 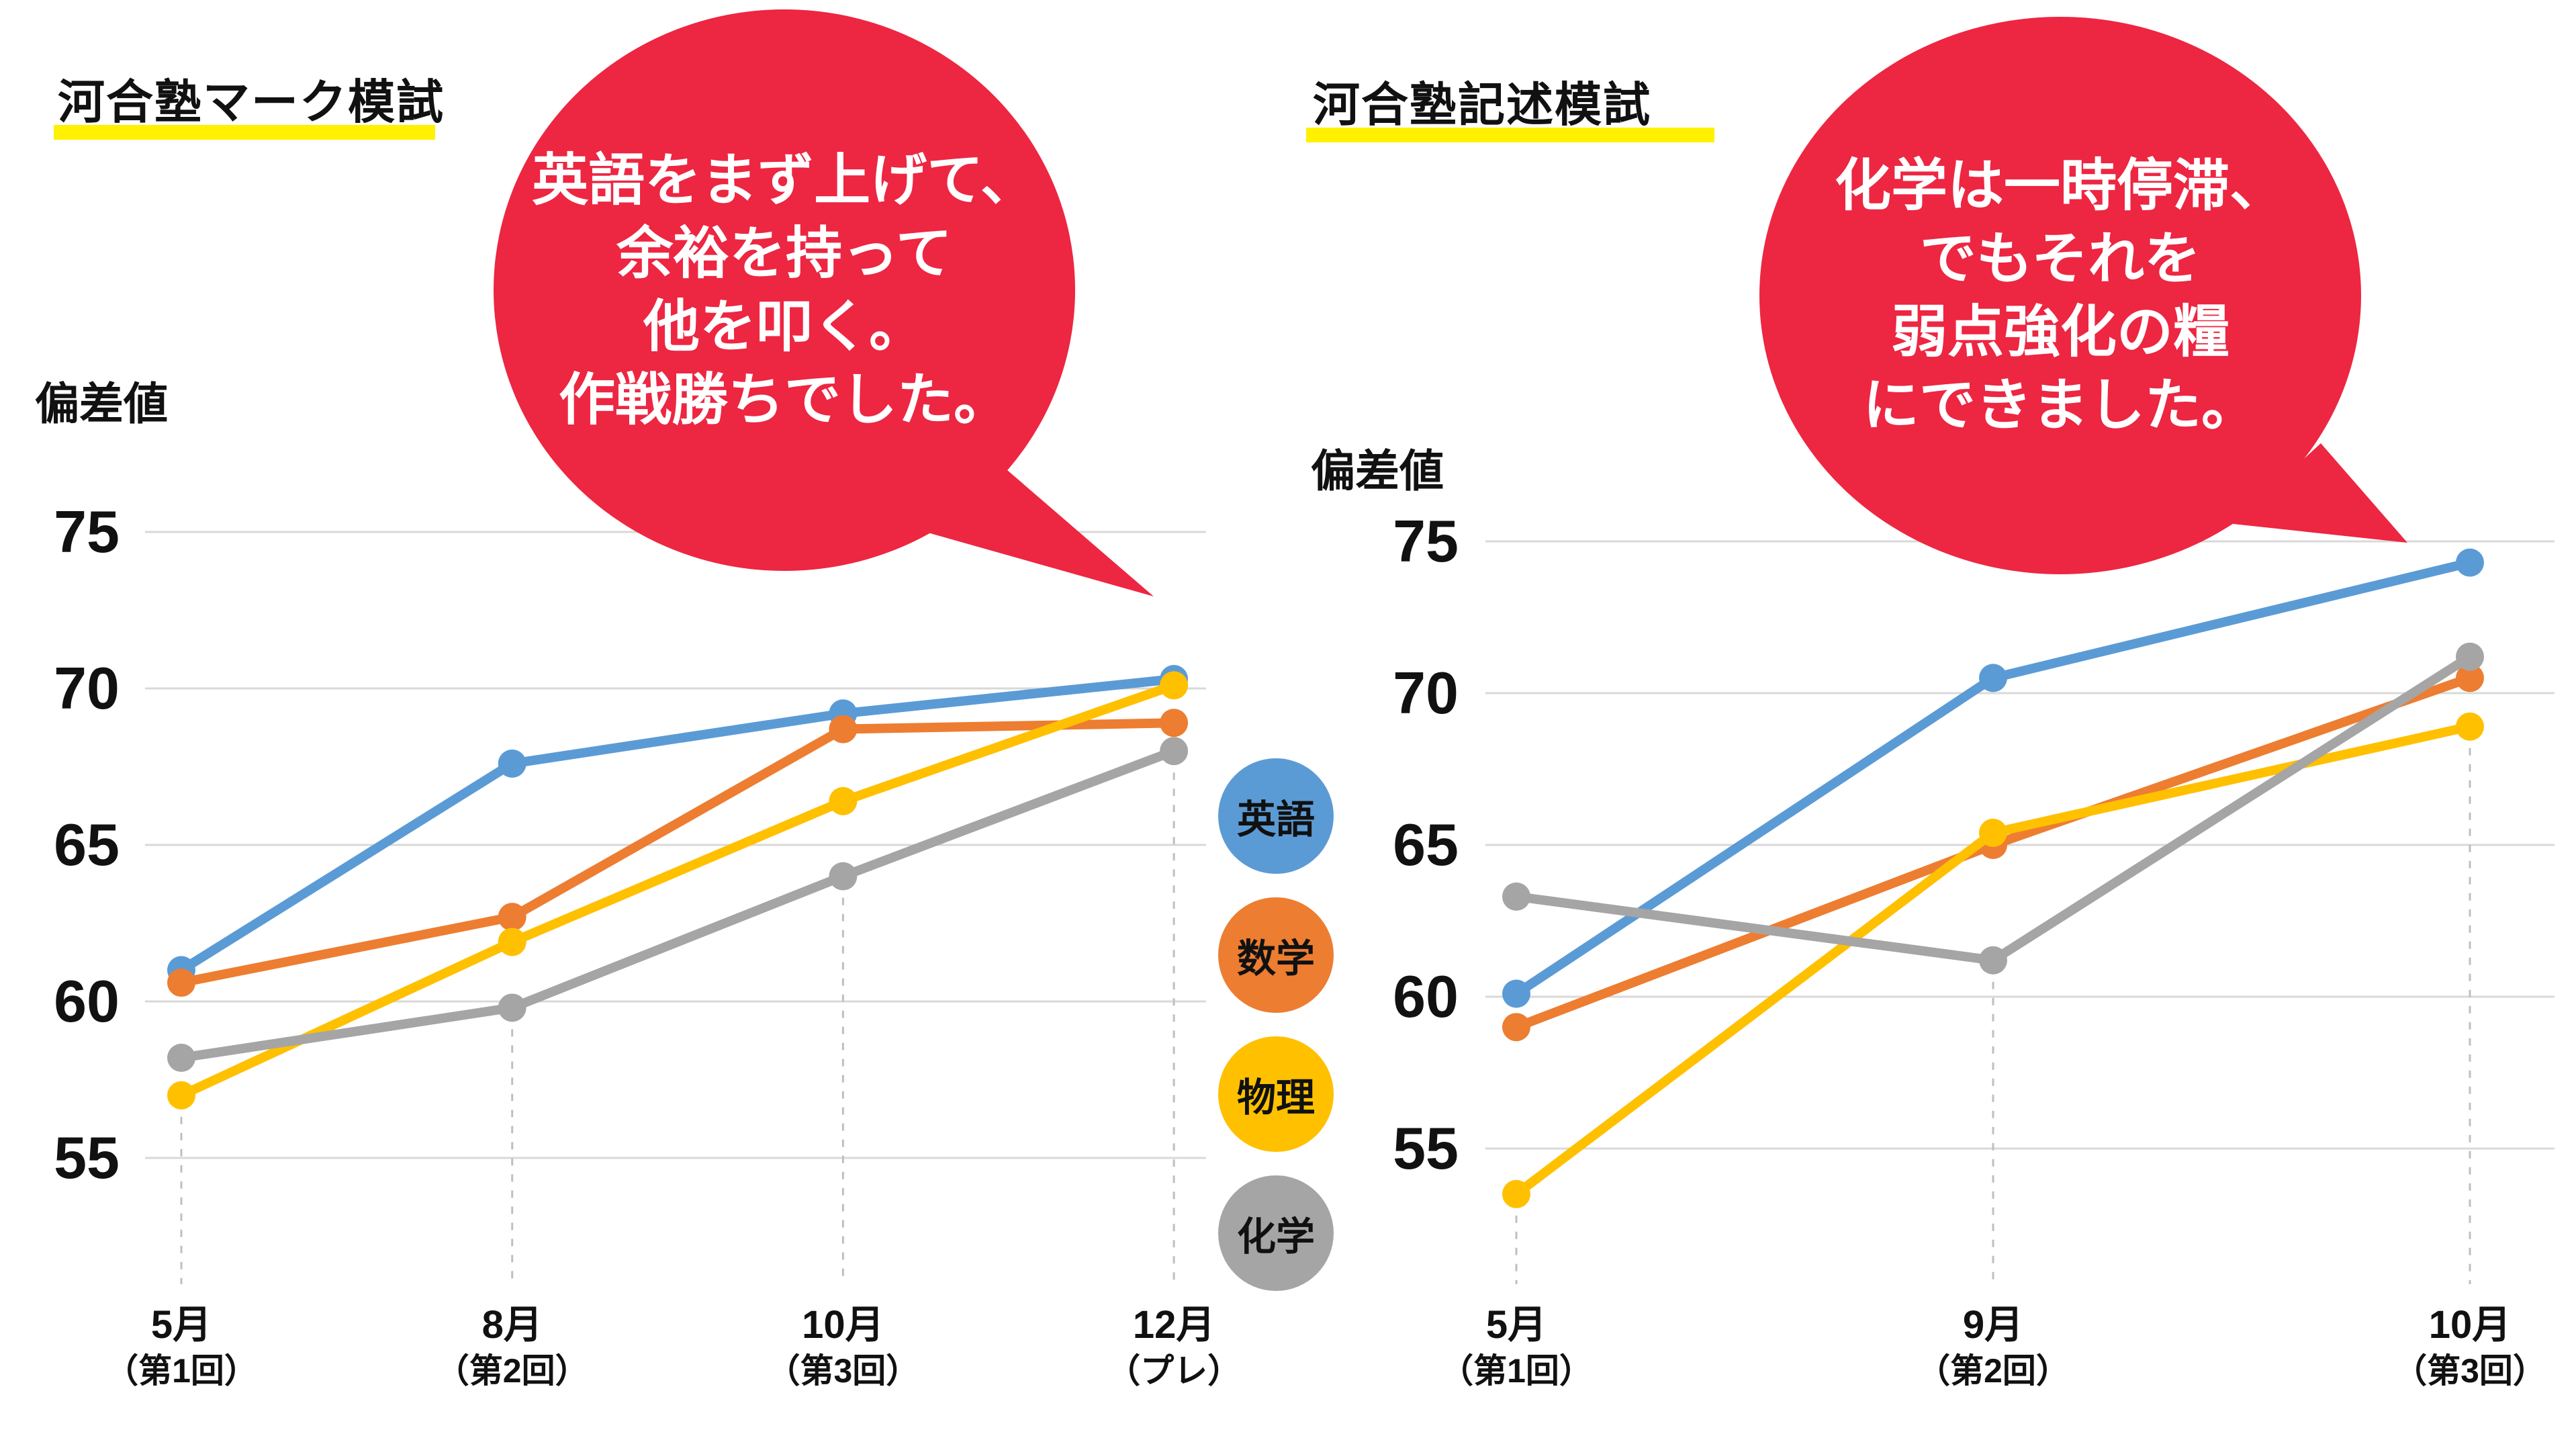 I want to click on x-category-sublabel: （プレ）, so click(x=1174, y=1371).